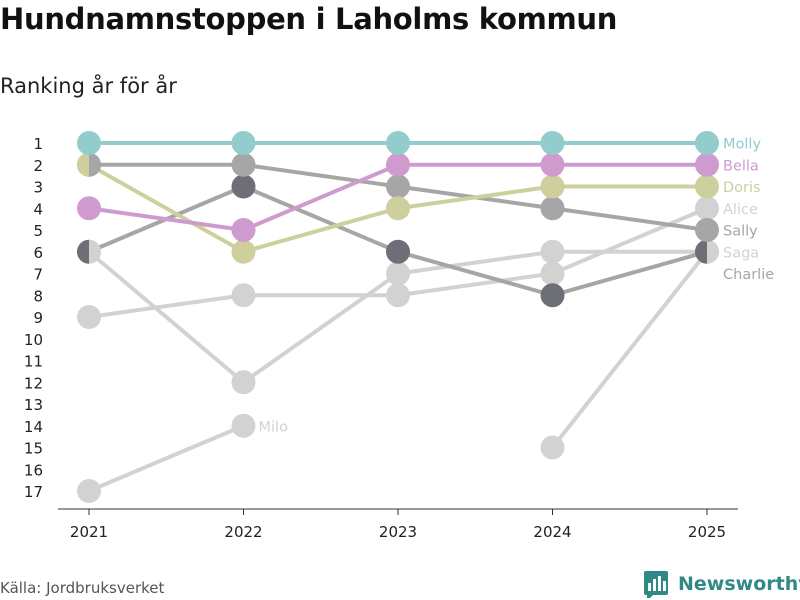 The image size is (800, 600). Describe the element at coordinates (741, 253) in the screenshot. I see `series-end-label: Saga` at that location.